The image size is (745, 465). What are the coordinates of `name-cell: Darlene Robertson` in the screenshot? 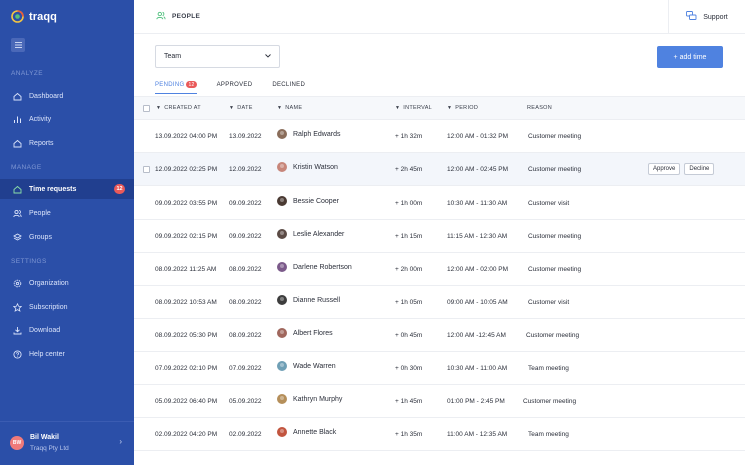 It's located at (314, 267).